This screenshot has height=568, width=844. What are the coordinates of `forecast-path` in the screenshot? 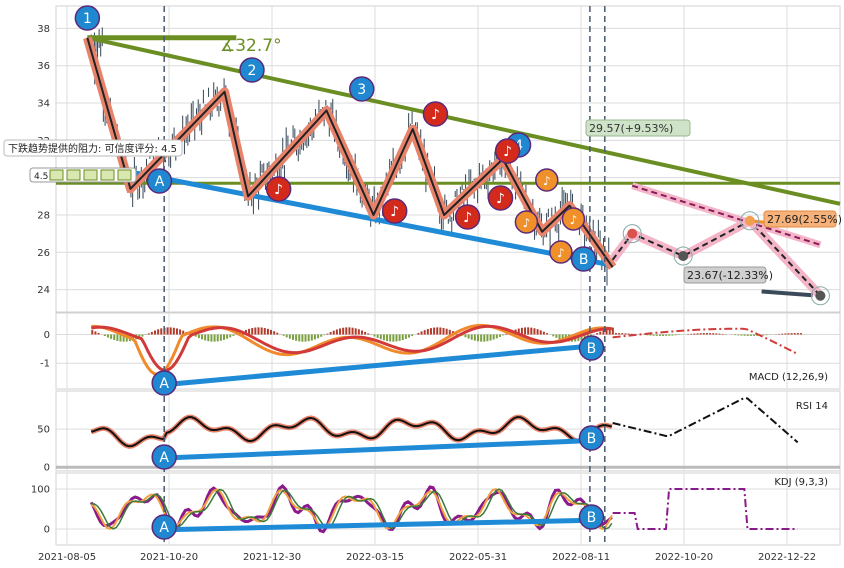 It's located at (716, 258).